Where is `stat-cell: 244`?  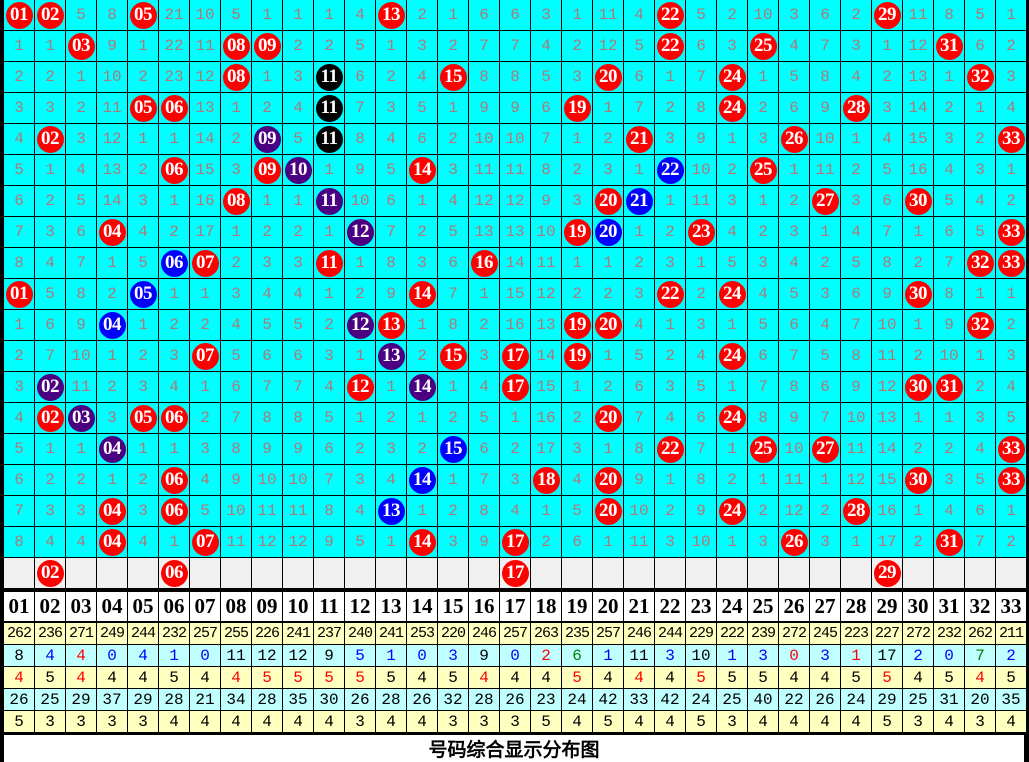 stat-cell: 244 is located at coordinates (143, 633).